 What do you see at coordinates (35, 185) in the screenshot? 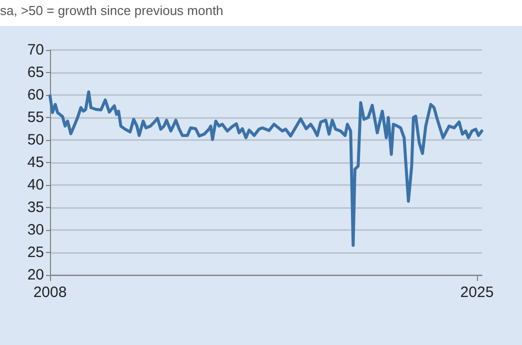
I see `y-tick-label: 40` at bounding box center [35, 185].